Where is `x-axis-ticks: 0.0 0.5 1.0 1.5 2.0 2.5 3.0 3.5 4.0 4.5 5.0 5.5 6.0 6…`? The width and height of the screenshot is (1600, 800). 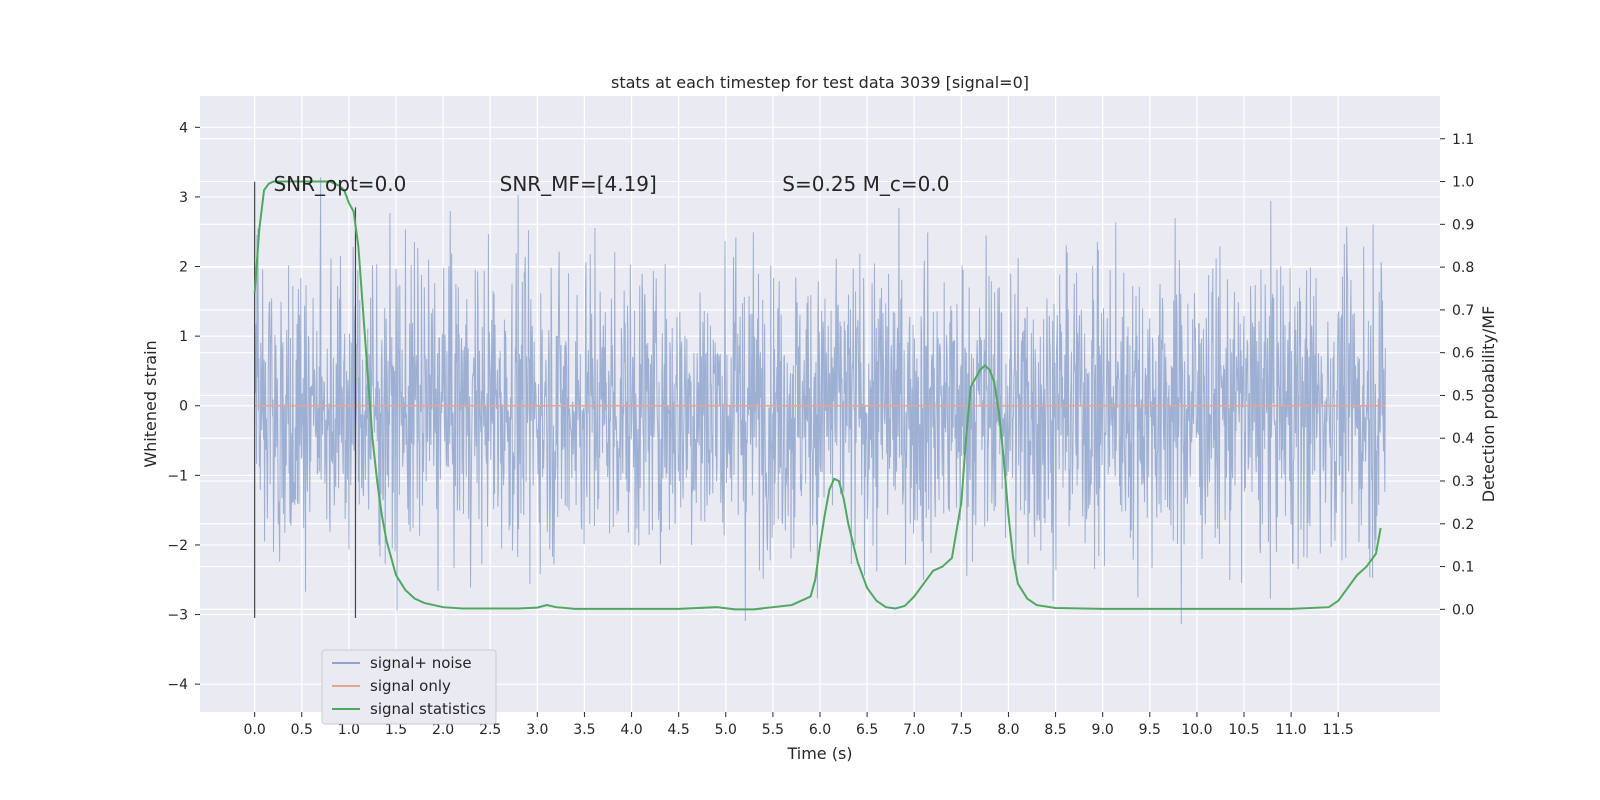 x-axis-ticks: 0.0 0.5 1.0 1.5 2.0 2.5 3.0 3.5 4.0 4.5 5.0 5.5 6.0 6… is located at coordinates (799, 725).